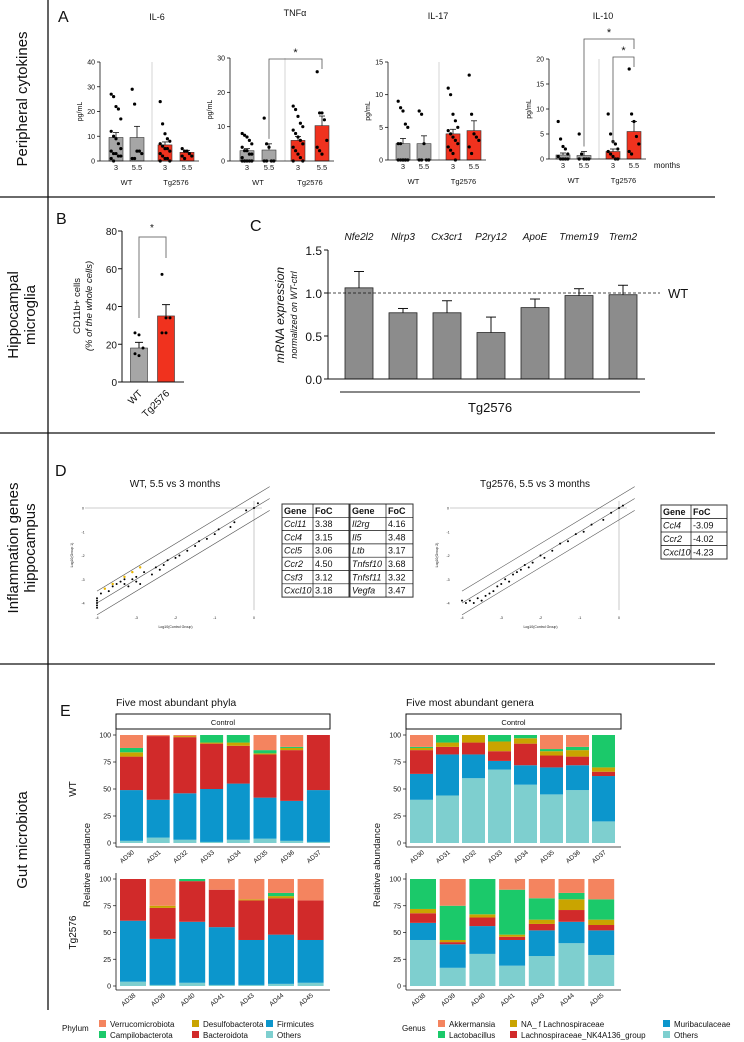 The width and height of the screenshot is (744, 1042). Describe the element at coordinates (377, 865) in the screenshot. I see `y-axis-label: Relative abundance` at that location.